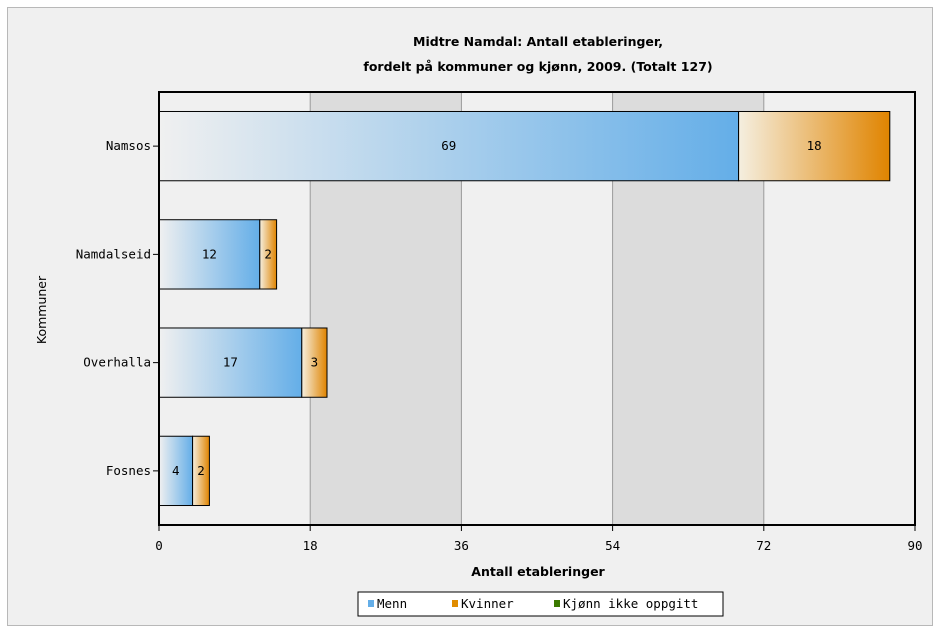  I want to click on chart-title: Midtre Namdal: Antall etableringer,, so click(538, 41).